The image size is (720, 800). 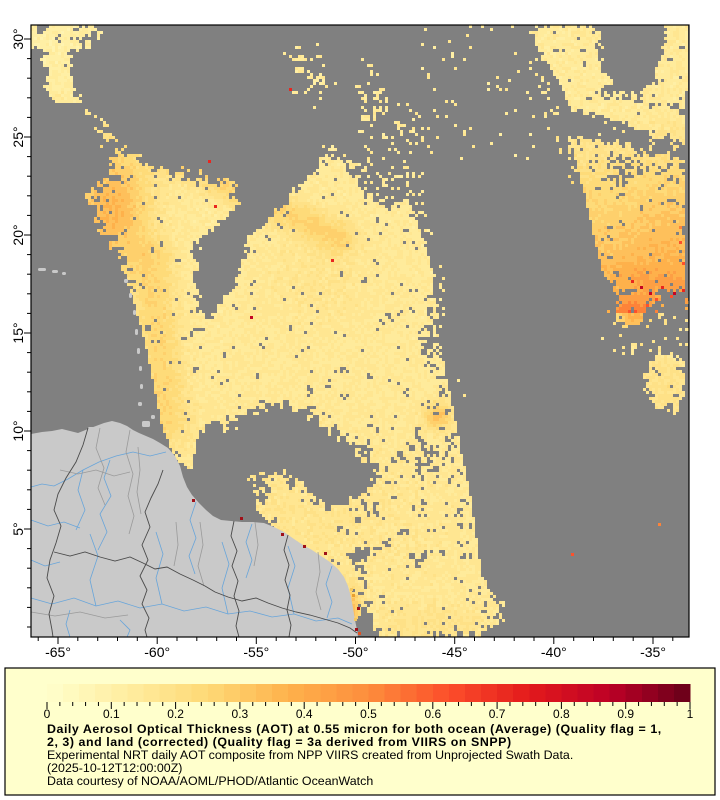 I want to click on svg-text: 0.5, so click(x=368, y=714).